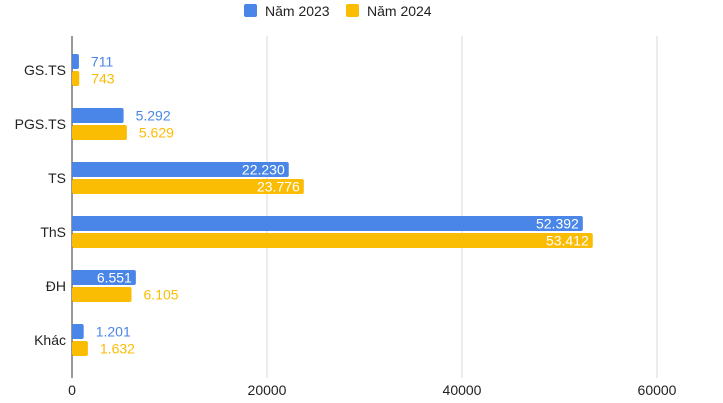  I want to click on bar-value-label: 1.201, so click(113, 332).